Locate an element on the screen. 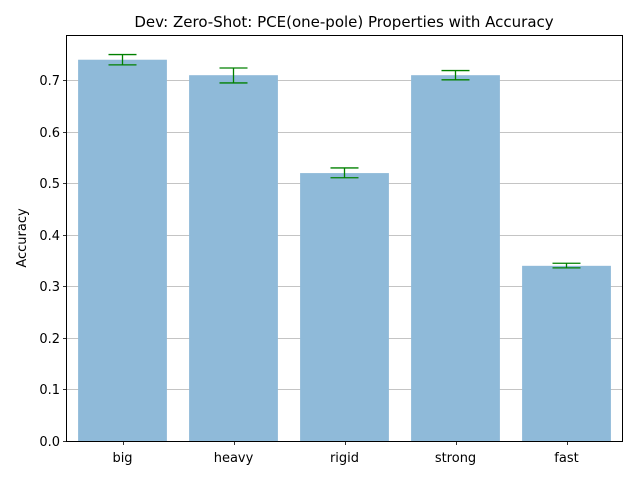 This screenshot has height=480, width=640. error-bar-big is located at coordinates (122, 59).